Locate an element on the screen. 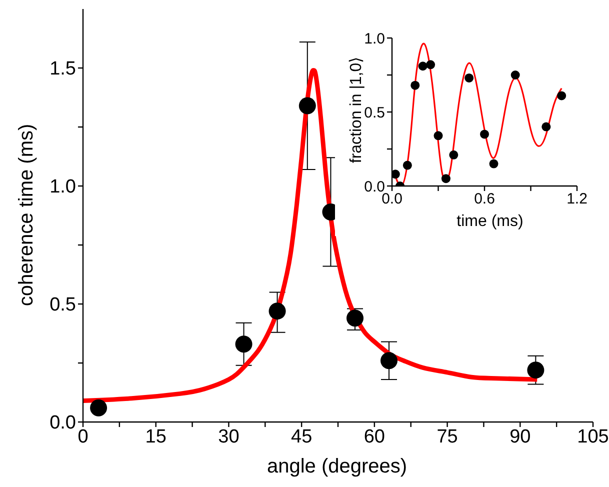 Image resolution: width=609 pixels, height=487 pixels. x-tick-label: 15 is located at coordinates (155, 437).